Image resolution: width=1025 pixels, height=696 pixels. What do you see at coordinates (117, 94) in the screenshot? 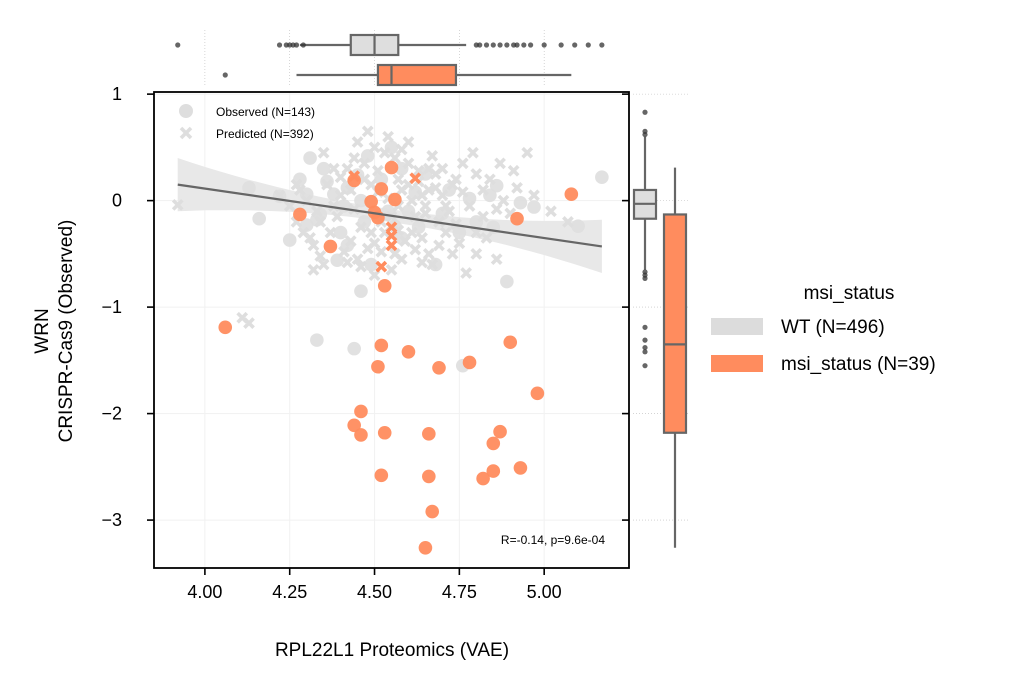
I see `y-tick-label: 1` at bounding box center [117, 94].